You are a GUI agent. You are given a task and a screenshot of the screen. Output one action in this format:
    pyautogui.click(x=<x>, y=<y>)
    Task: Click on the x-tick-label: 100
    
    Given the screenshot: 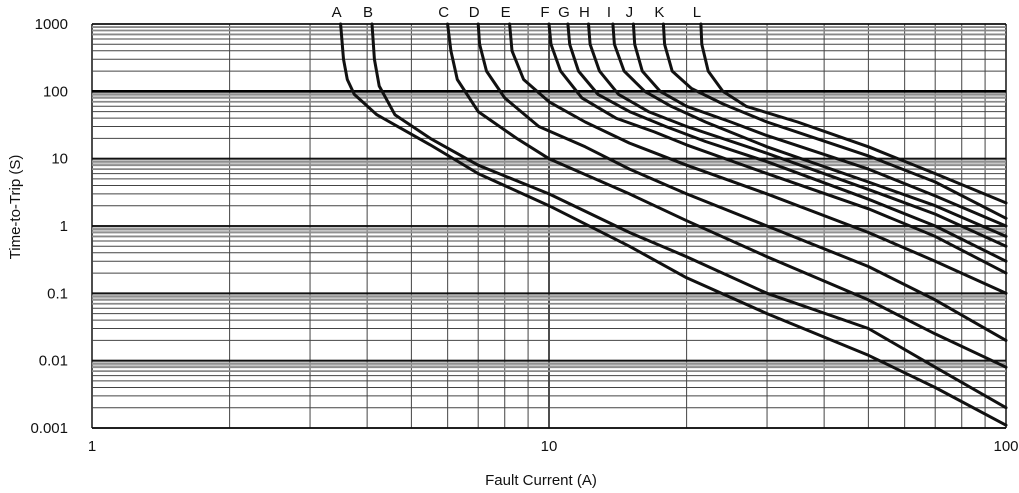 What is the action you would take?
    pyautogui.click(x=1005, y=446)
    